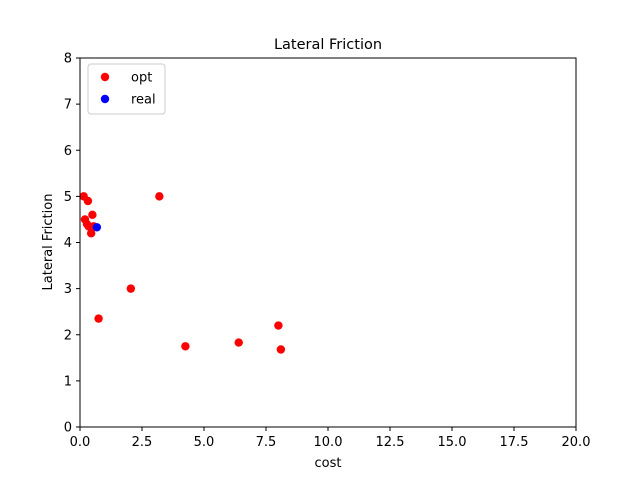 The image size is (640, 480). What do you see at coordinates (68, 151) in the screenshot?
I see `y-tick-label: 6` at bounding box center [68, 151].